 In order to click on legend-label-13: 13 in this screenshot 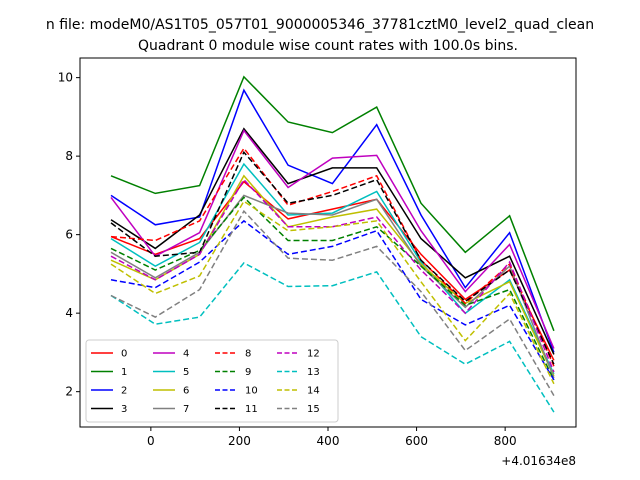, I will do `click(313, 372)`.